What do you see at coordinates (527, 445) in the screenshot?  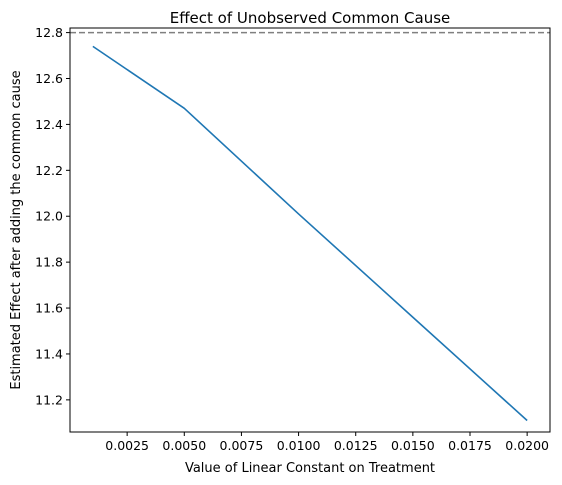 I see `x-tick-label: 0.0200` at bounding box center [527, 445].